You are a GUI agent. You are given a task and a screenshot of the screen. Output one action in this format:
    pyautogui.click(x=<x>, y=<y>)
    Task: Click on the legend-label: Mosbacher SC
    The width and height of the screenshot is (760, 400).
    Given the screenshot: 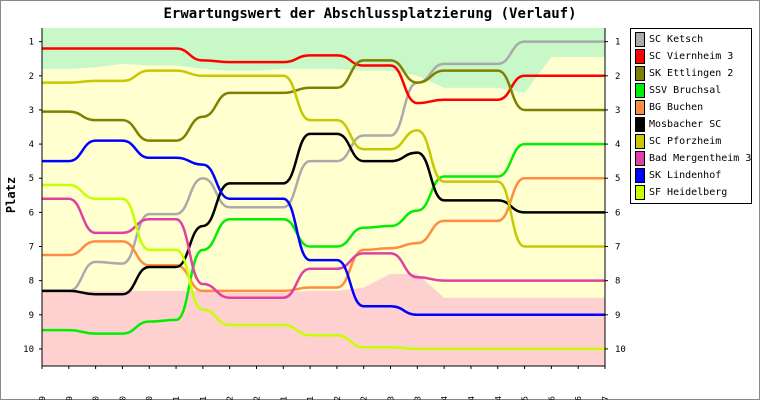 What is the action you would take?
    pyautogui.click(x=685, y=124)
    